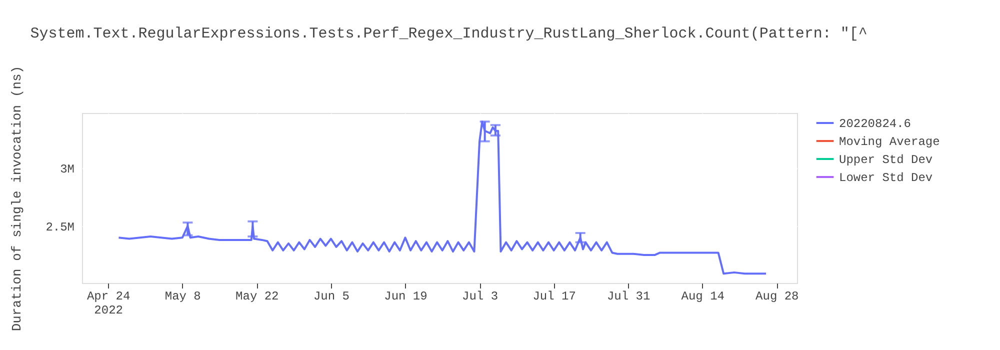 Image resolution: width=1000 pixels, height=350 pixels. What do you see at coordinates (886, 160) in the screenshot?
I see `legend-label: Upper Std Dev` at bounding box center [886, 160].